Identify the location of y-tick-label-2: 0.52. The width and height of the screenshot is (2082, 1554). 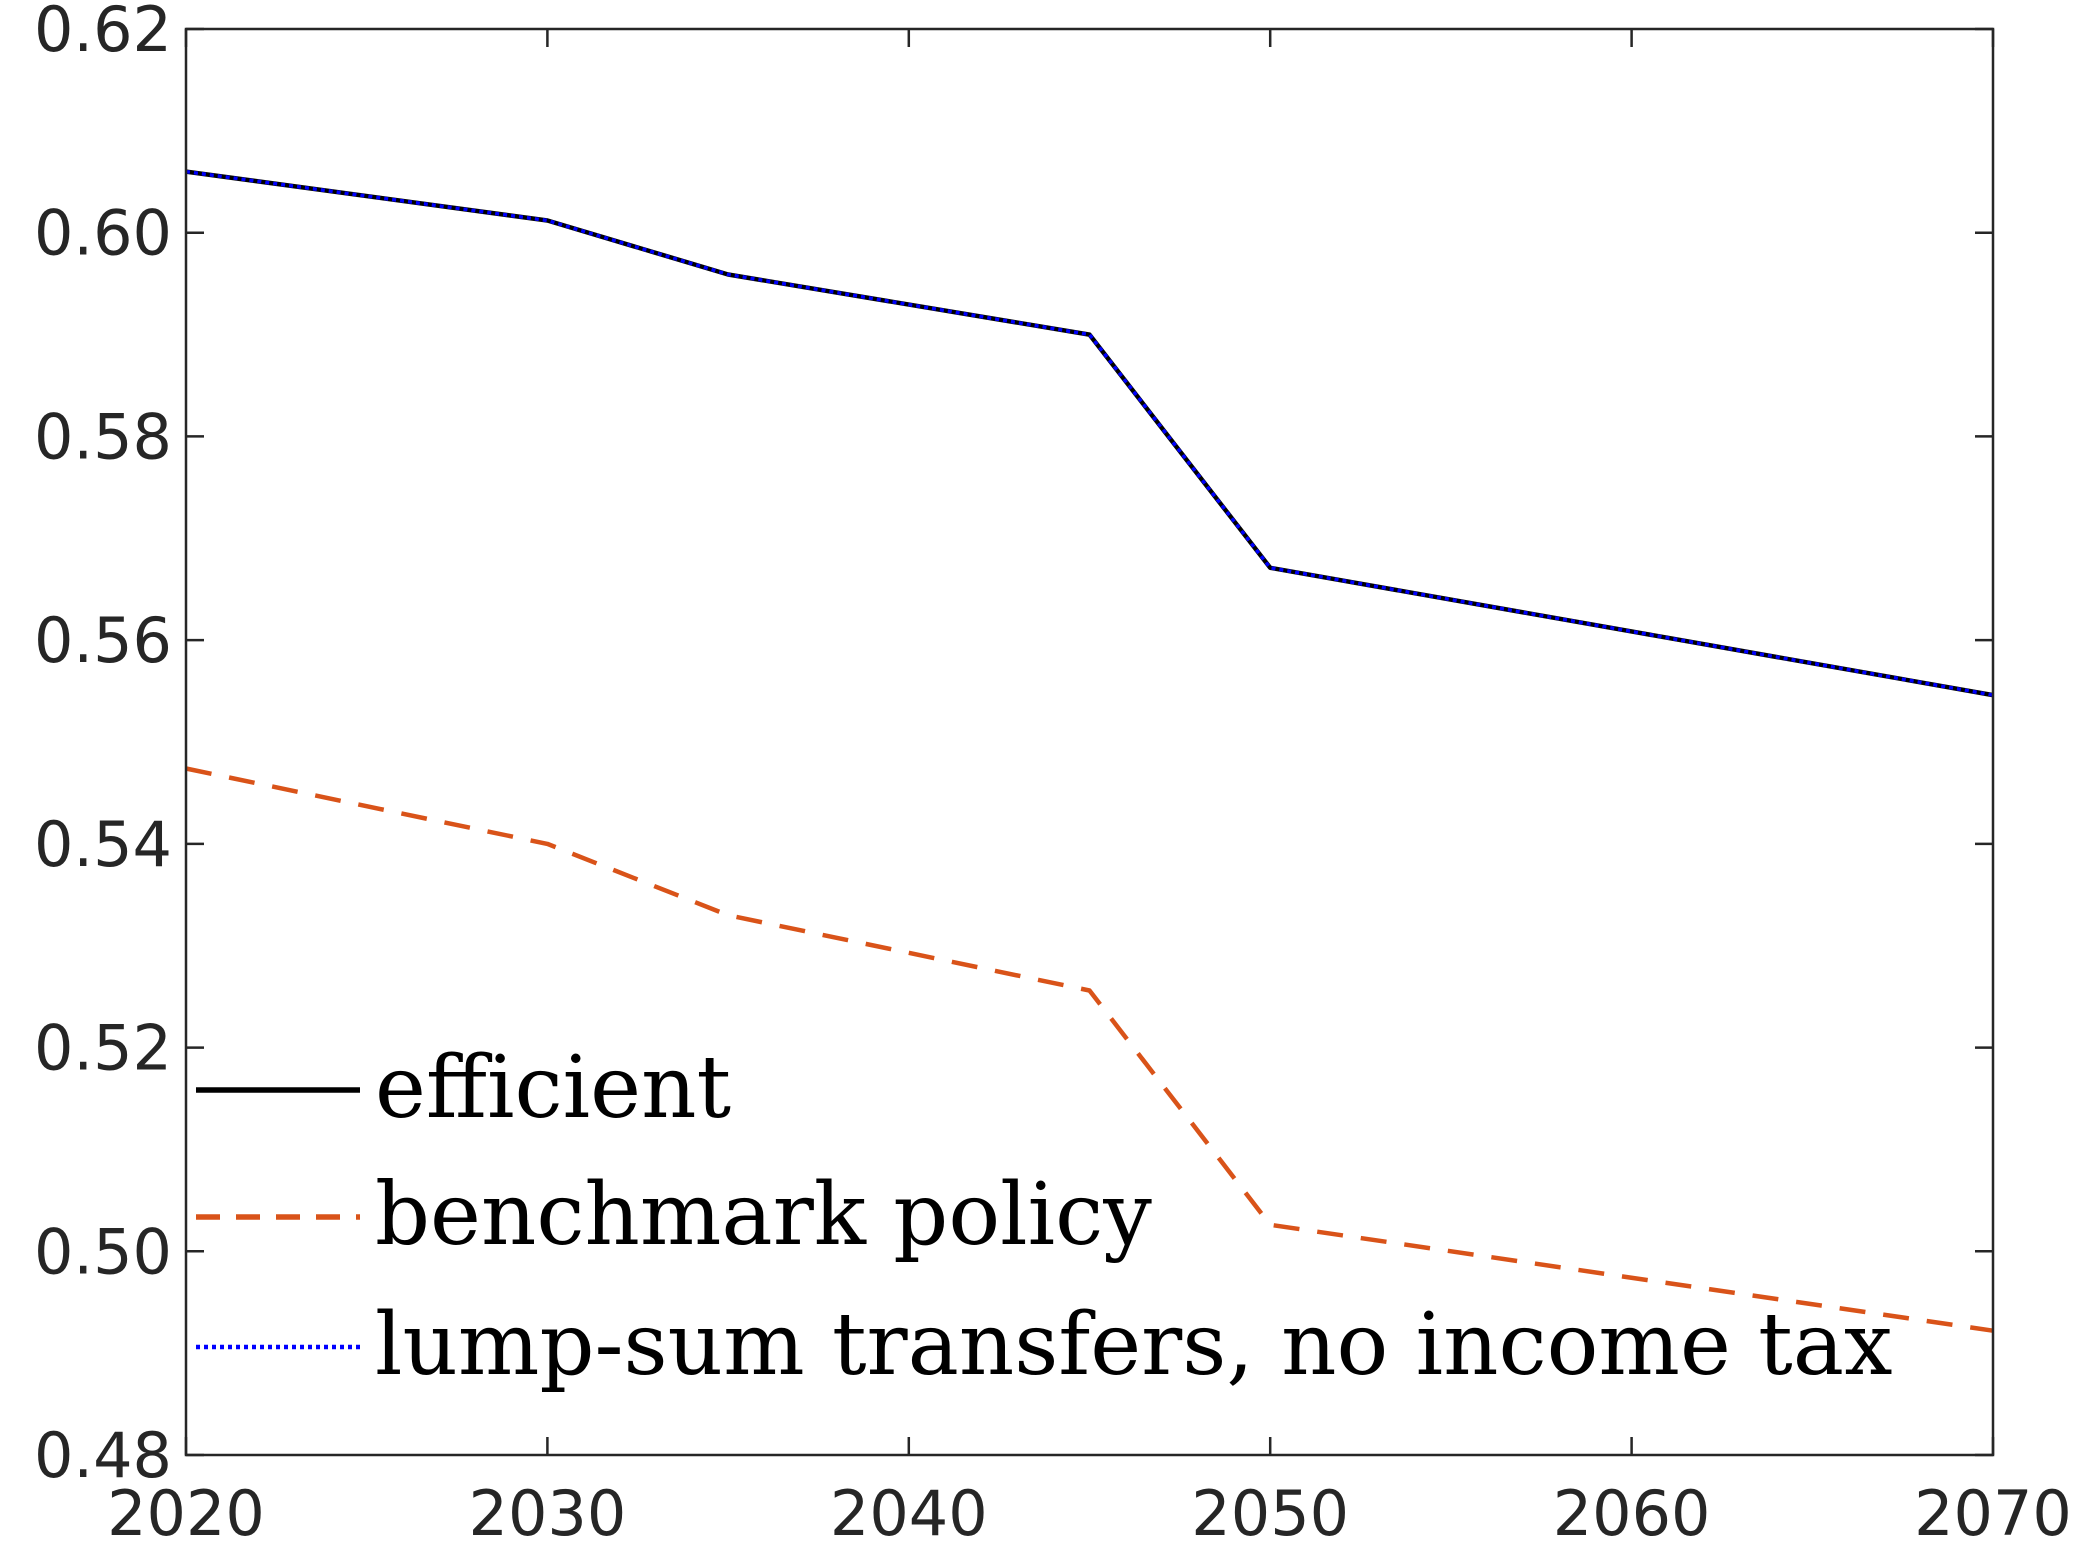
(103, 1048).